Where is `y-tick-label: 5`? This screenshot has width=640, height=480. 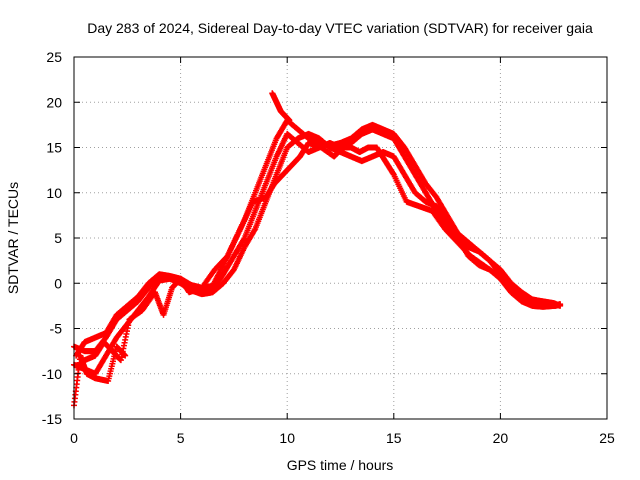 y-tick-label: 5 is located at coordinates (58, 238).